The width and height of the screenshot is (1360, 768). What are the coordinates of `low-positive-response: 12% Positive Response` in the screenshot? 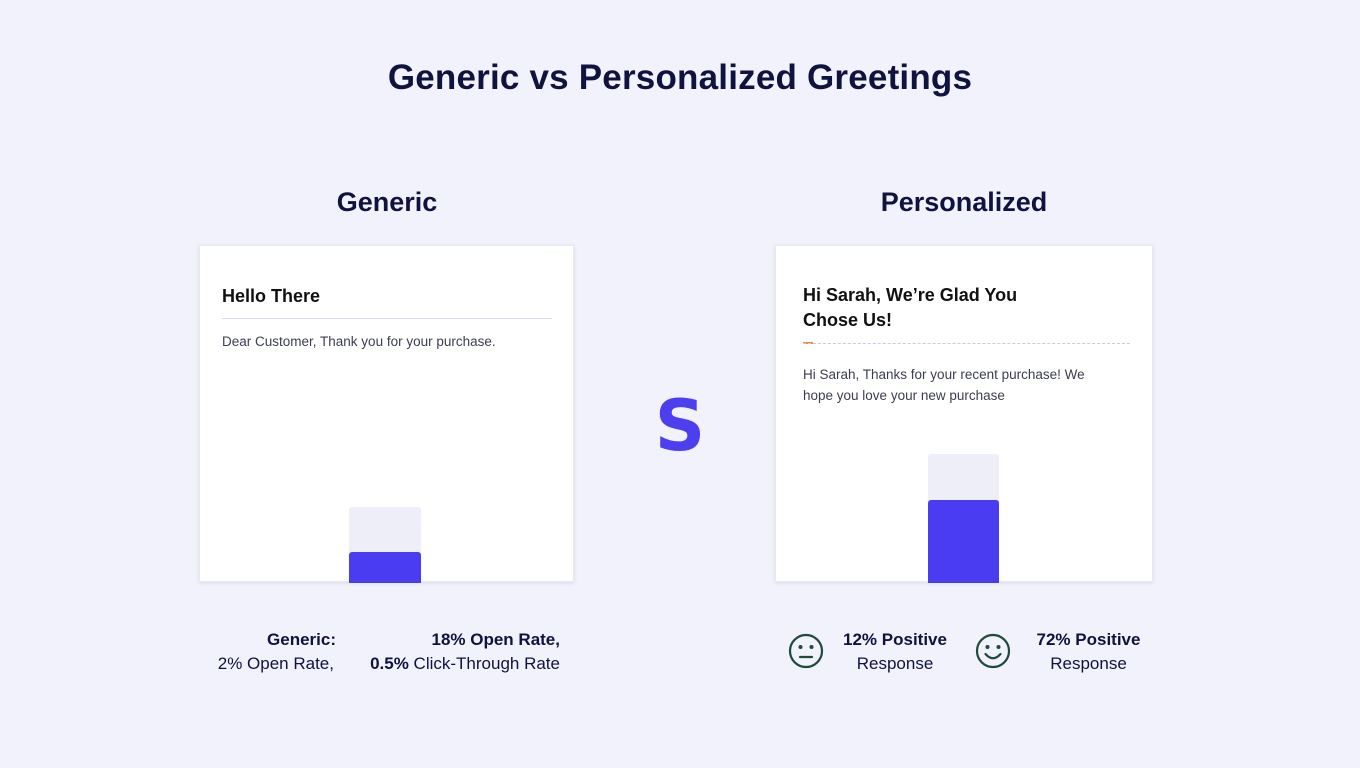 It's located at (895, 652).